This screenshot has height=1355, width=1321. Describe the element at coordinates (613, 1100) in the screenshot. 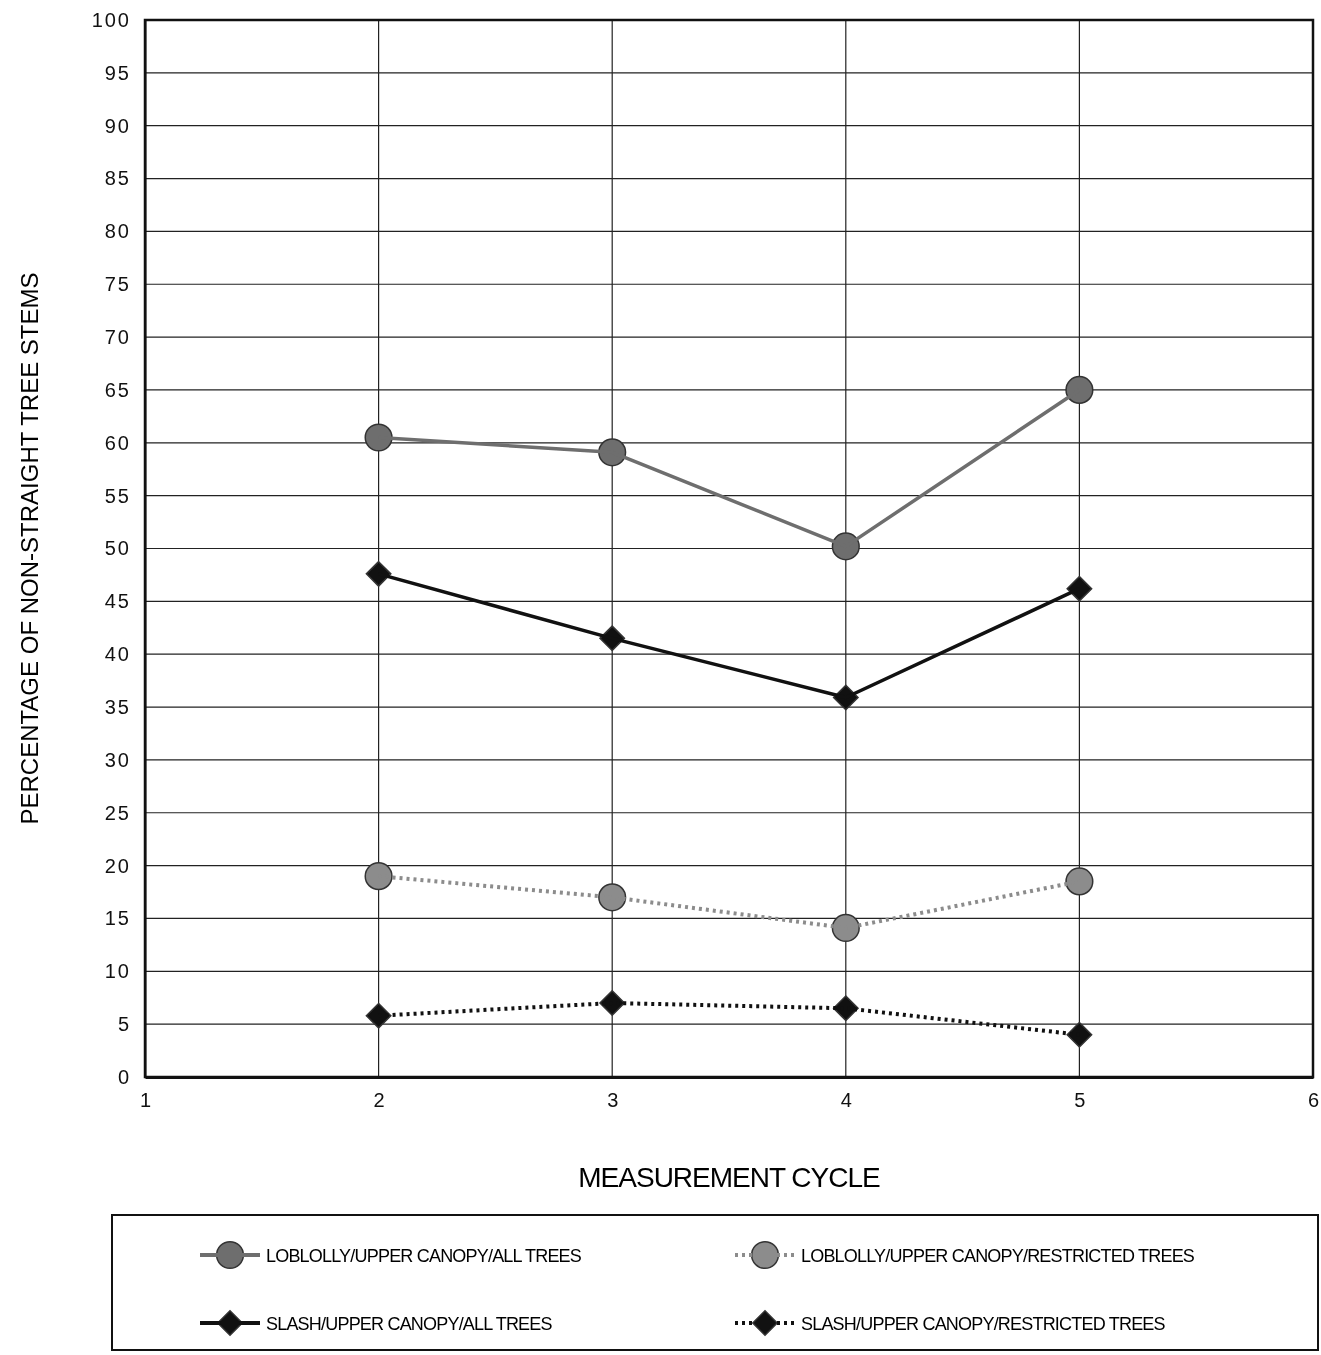

I see `x-tick-label: 3` at that location.